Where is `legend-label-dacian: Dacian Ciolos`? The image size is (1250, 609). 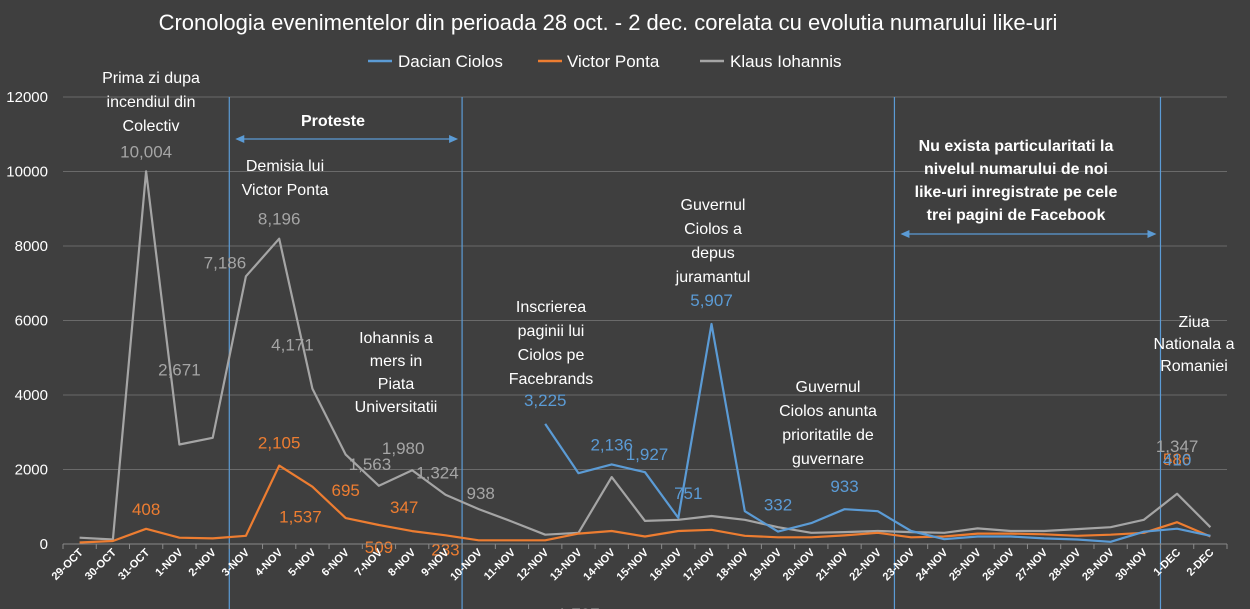 legend-label-dacian: Dacian Ciolos is located at coordinates (450, 61).